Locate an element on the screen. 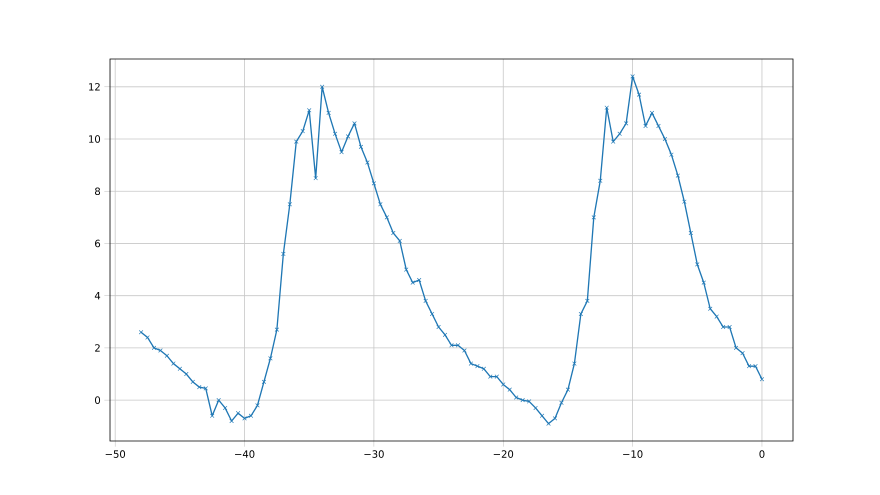 This screenshot has width=880, height=495. y-tick-label: 10 is located at coordinates (94, 139).